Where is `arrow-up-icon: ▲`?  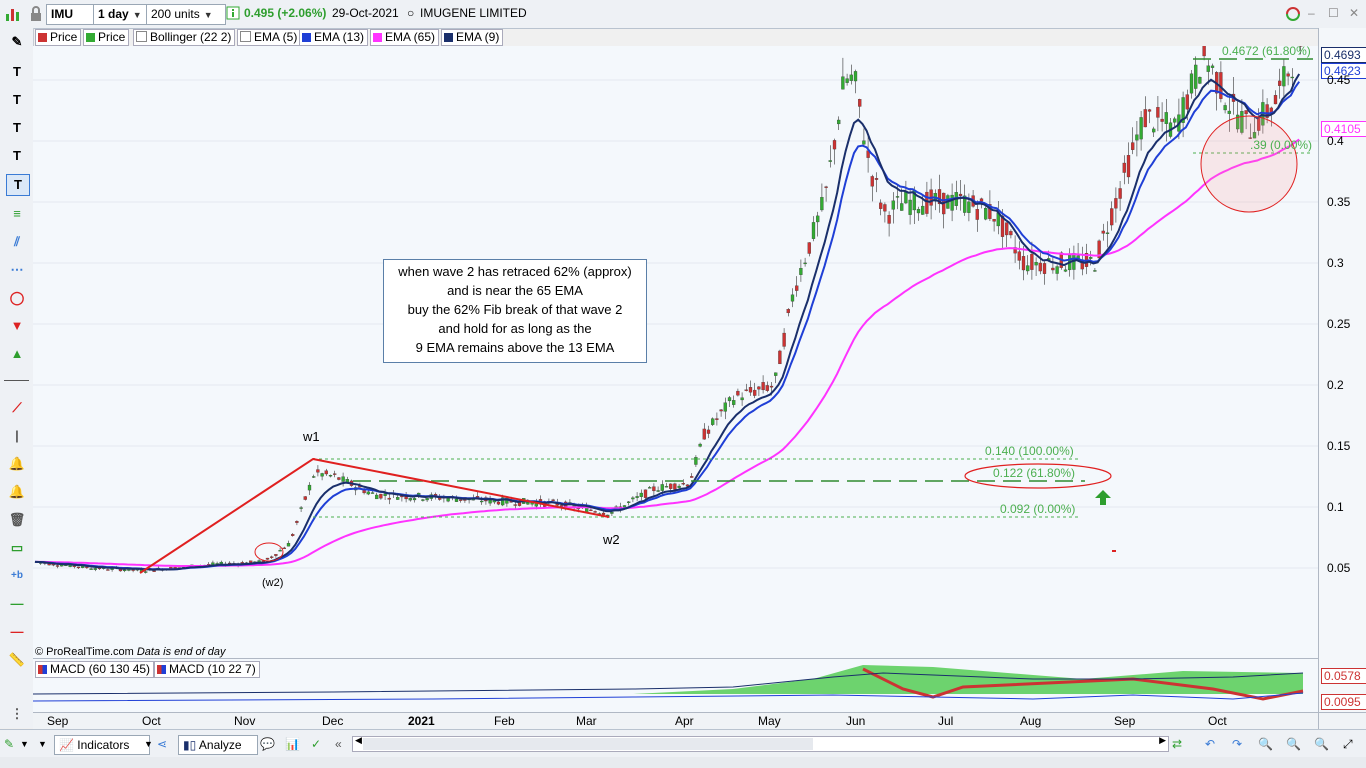 arrow-up-icon: ▲ is located at coordinates (17, 353).